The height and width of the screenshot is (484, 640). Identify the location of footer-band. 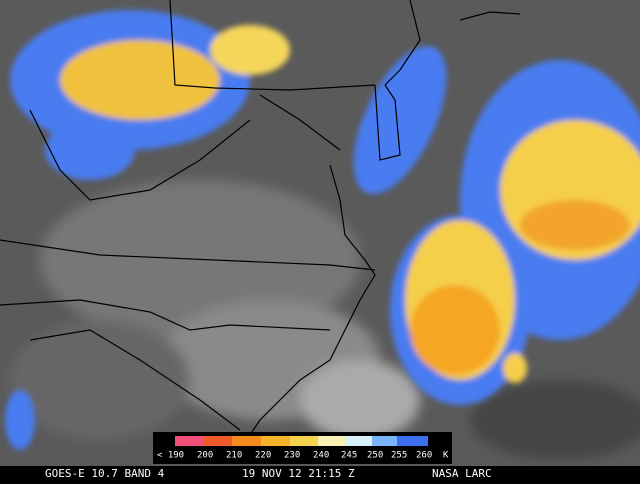
(320, 473).